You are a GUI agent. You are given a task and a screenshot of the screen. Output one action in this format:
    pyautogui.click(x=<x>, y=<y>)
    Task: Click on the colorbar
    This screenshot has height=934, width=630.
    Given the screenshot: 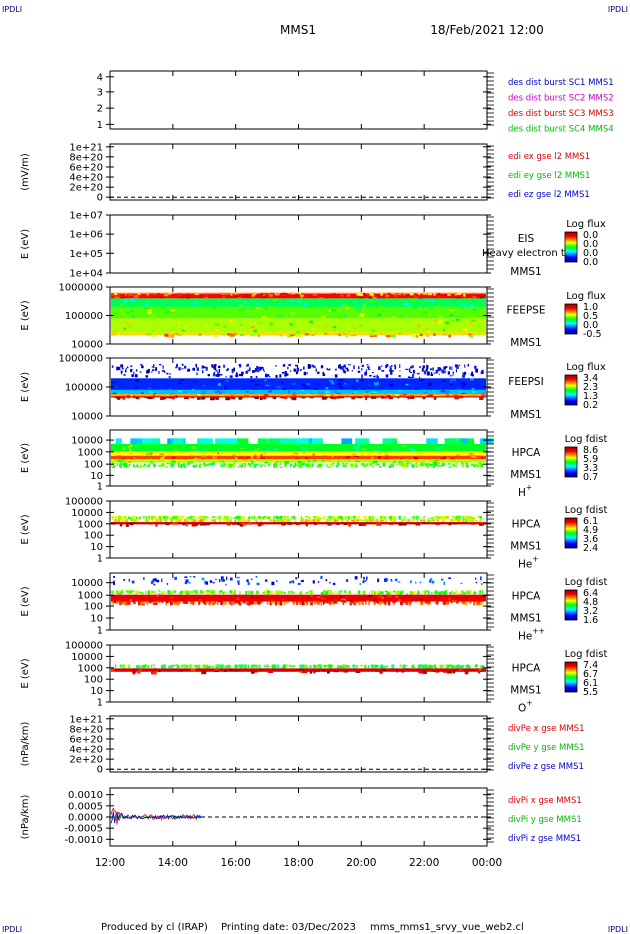 What is the action you would take?
    pyautogui.click(x=571, y=462)
    